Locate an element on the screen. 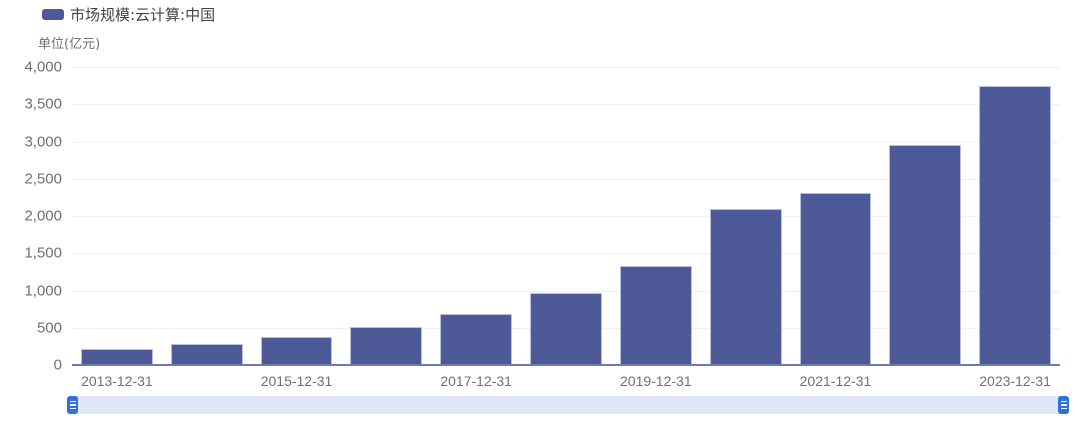 Image resolution: width=1080 pixels, height=423 pixels. datazoom-slider is located at coordinates (568, 405).